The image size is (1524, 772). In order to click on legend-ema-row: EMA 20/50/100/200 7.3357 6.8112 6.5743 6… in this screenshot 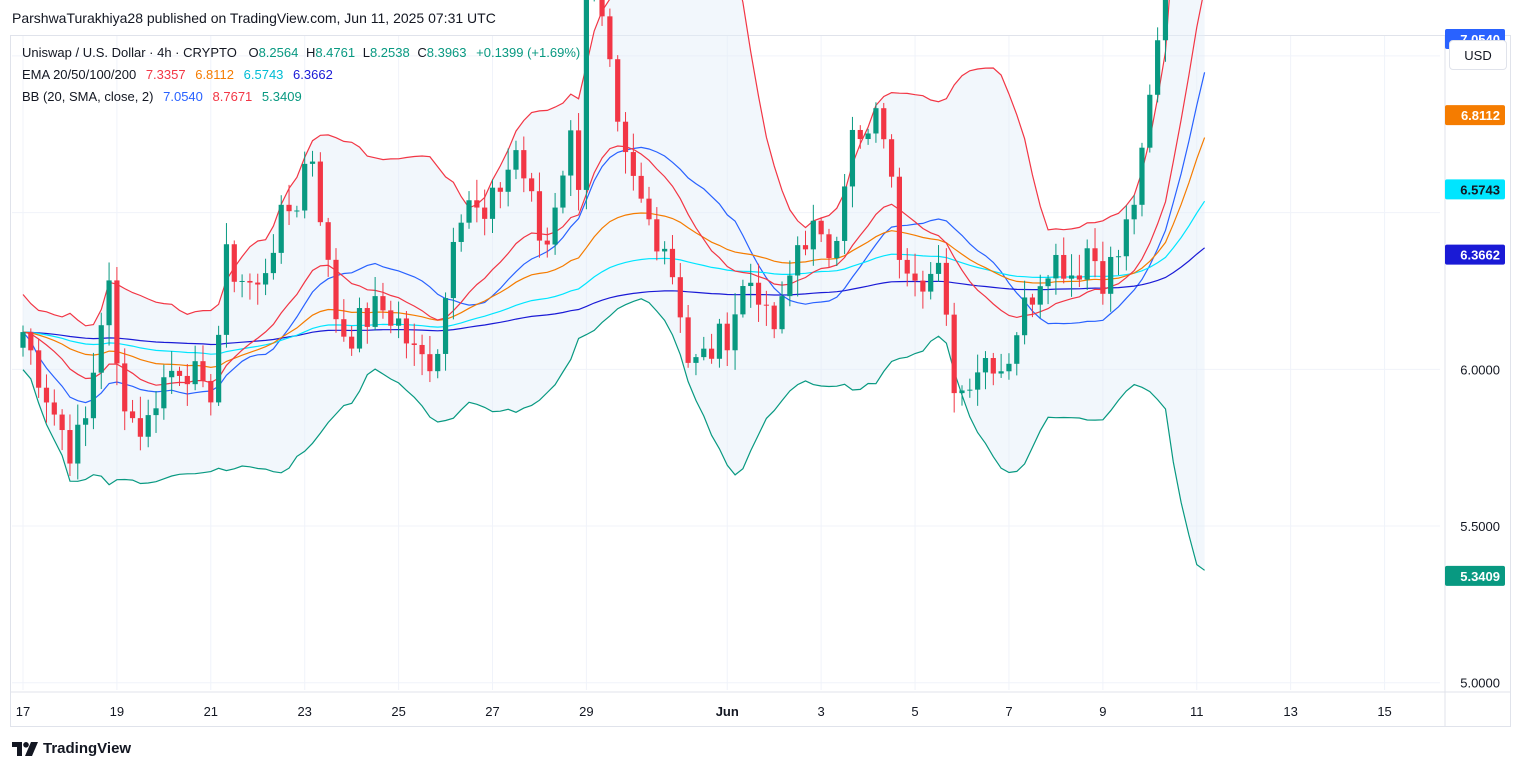, I will do `click(177, 74)`.